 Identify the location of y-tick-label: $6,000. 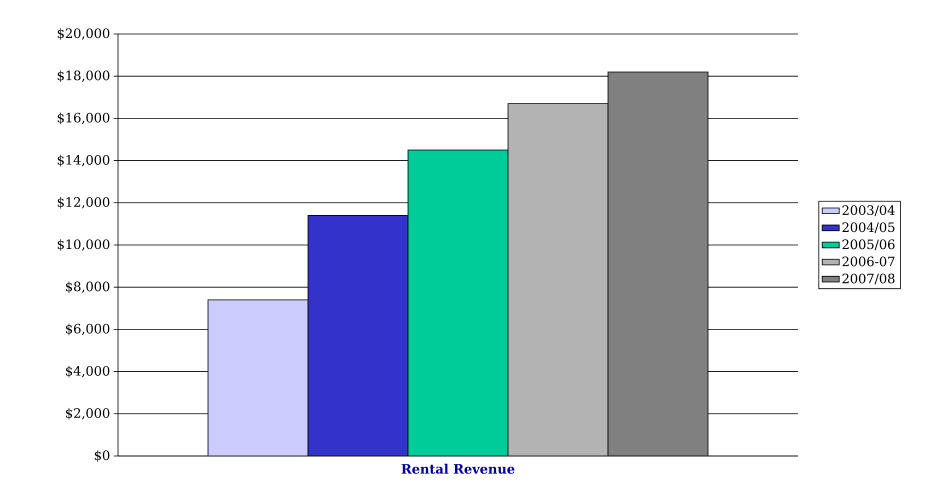
(88, 330).